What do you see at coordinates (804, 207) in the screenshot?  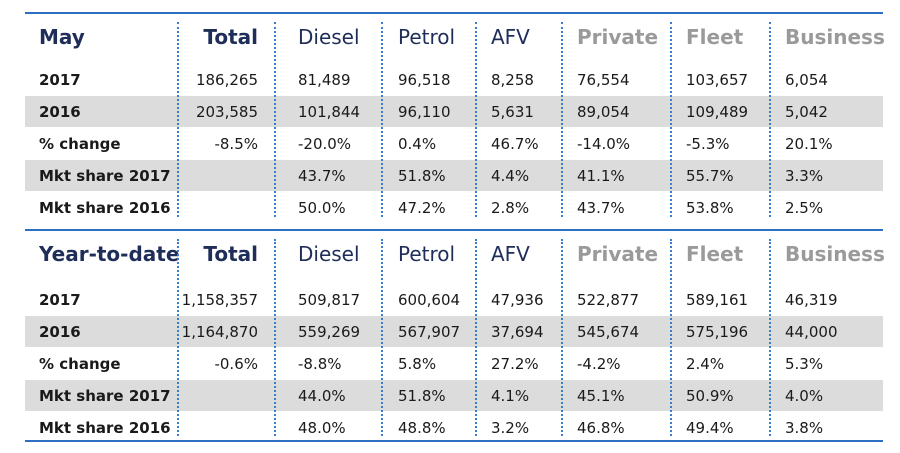 I see `cell-business: 2.5%` at bounding box center [804, 207].